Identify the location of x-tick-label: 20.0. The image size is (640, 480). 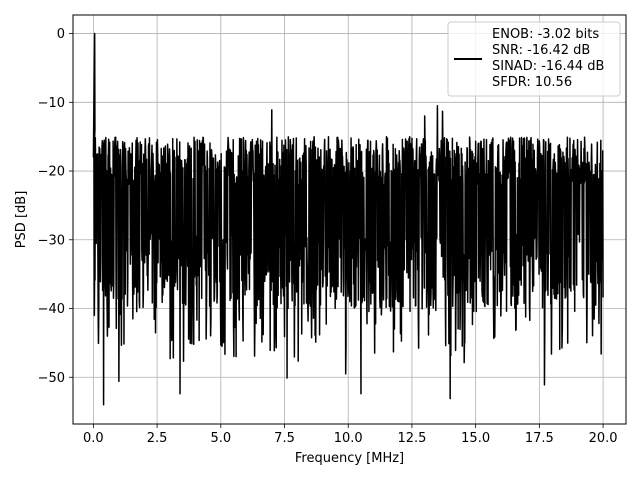
(603, 438).